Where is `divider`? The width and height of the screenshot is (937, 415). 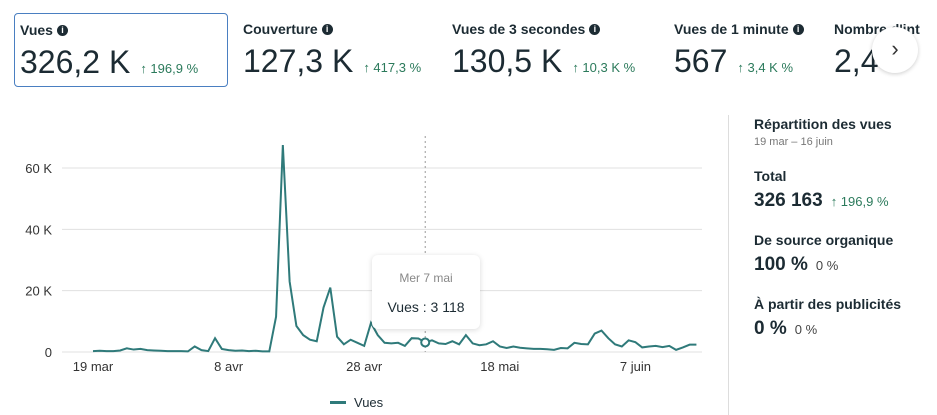 divider is located at coordinates (728, 265).